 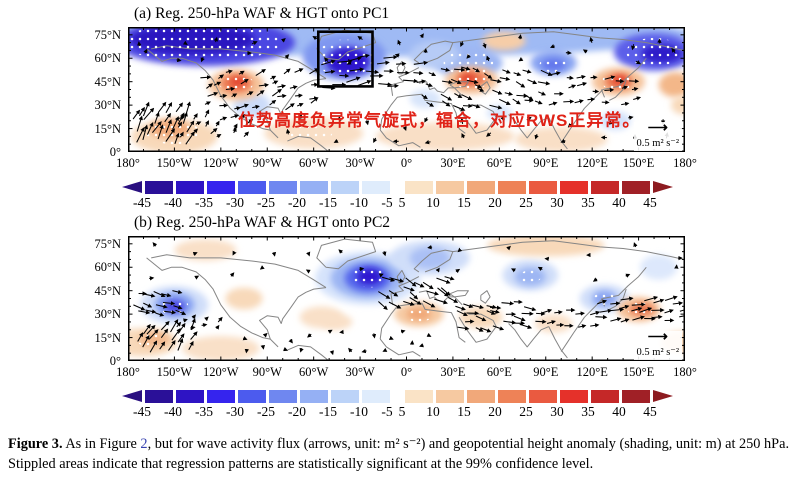 What do you see at coordinates (592, 372) in the screenshot?
I see `x-tick-label: 120°E` at bounding box center [592, 372].